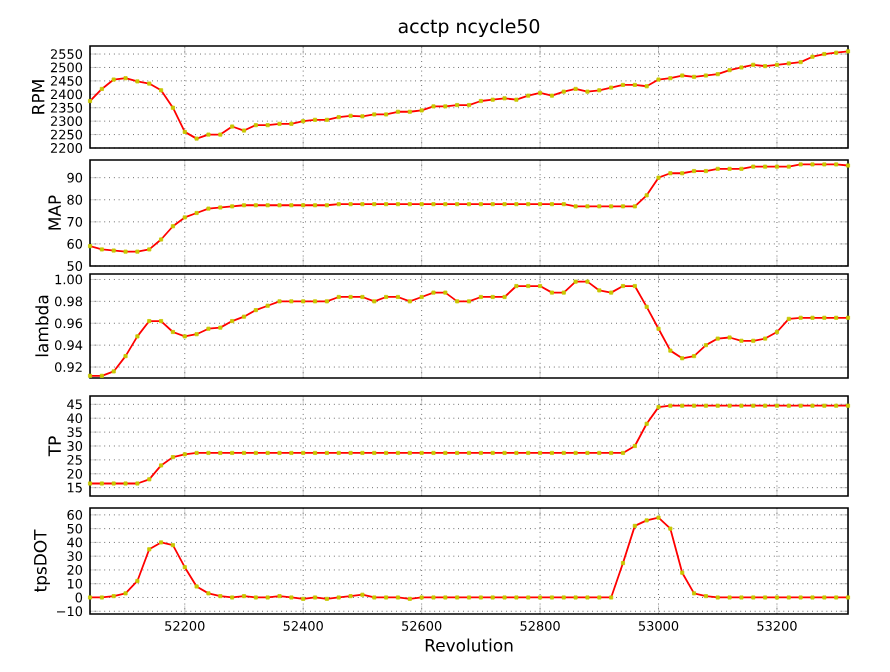 Image resolution: width=890 pixels, height=672 pixels. Describe the element at coordinates (469, 645) in the screenshot. I see `x-axis-title: Revolution` at that location.